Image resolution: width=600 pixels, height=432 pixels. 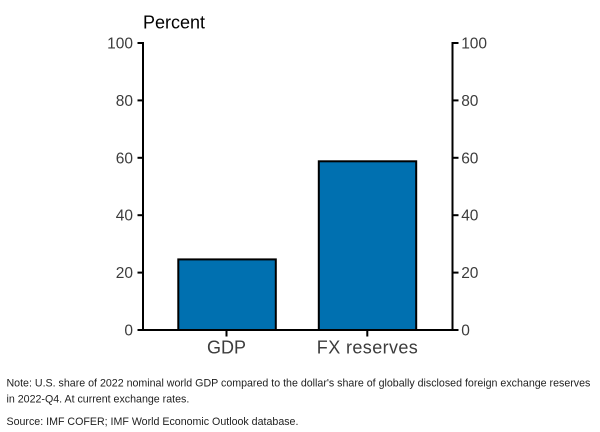 What do you see at coordinates (226, 348) in the screenshot?
I see `svg-text: GDP` at bounding box center [226, 348].